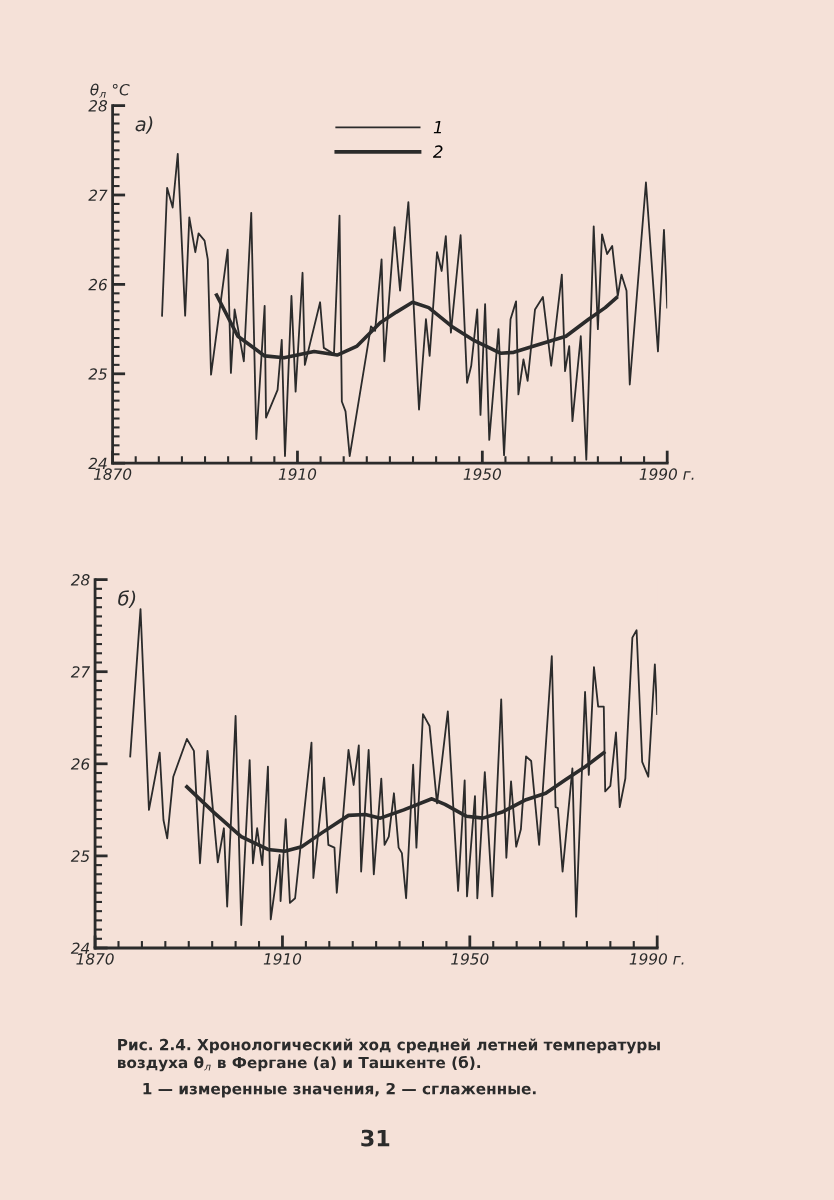 The image size is (834, 1200). Describe the element at coordinates (144, 125) in the screenshot. I see `chart-title: а)` at that location.